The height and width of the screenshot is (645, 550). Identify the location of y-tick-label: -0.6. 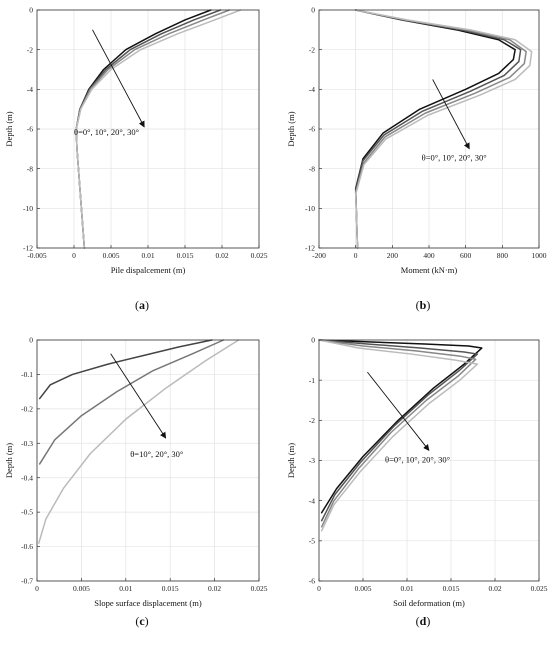
(27, 546).